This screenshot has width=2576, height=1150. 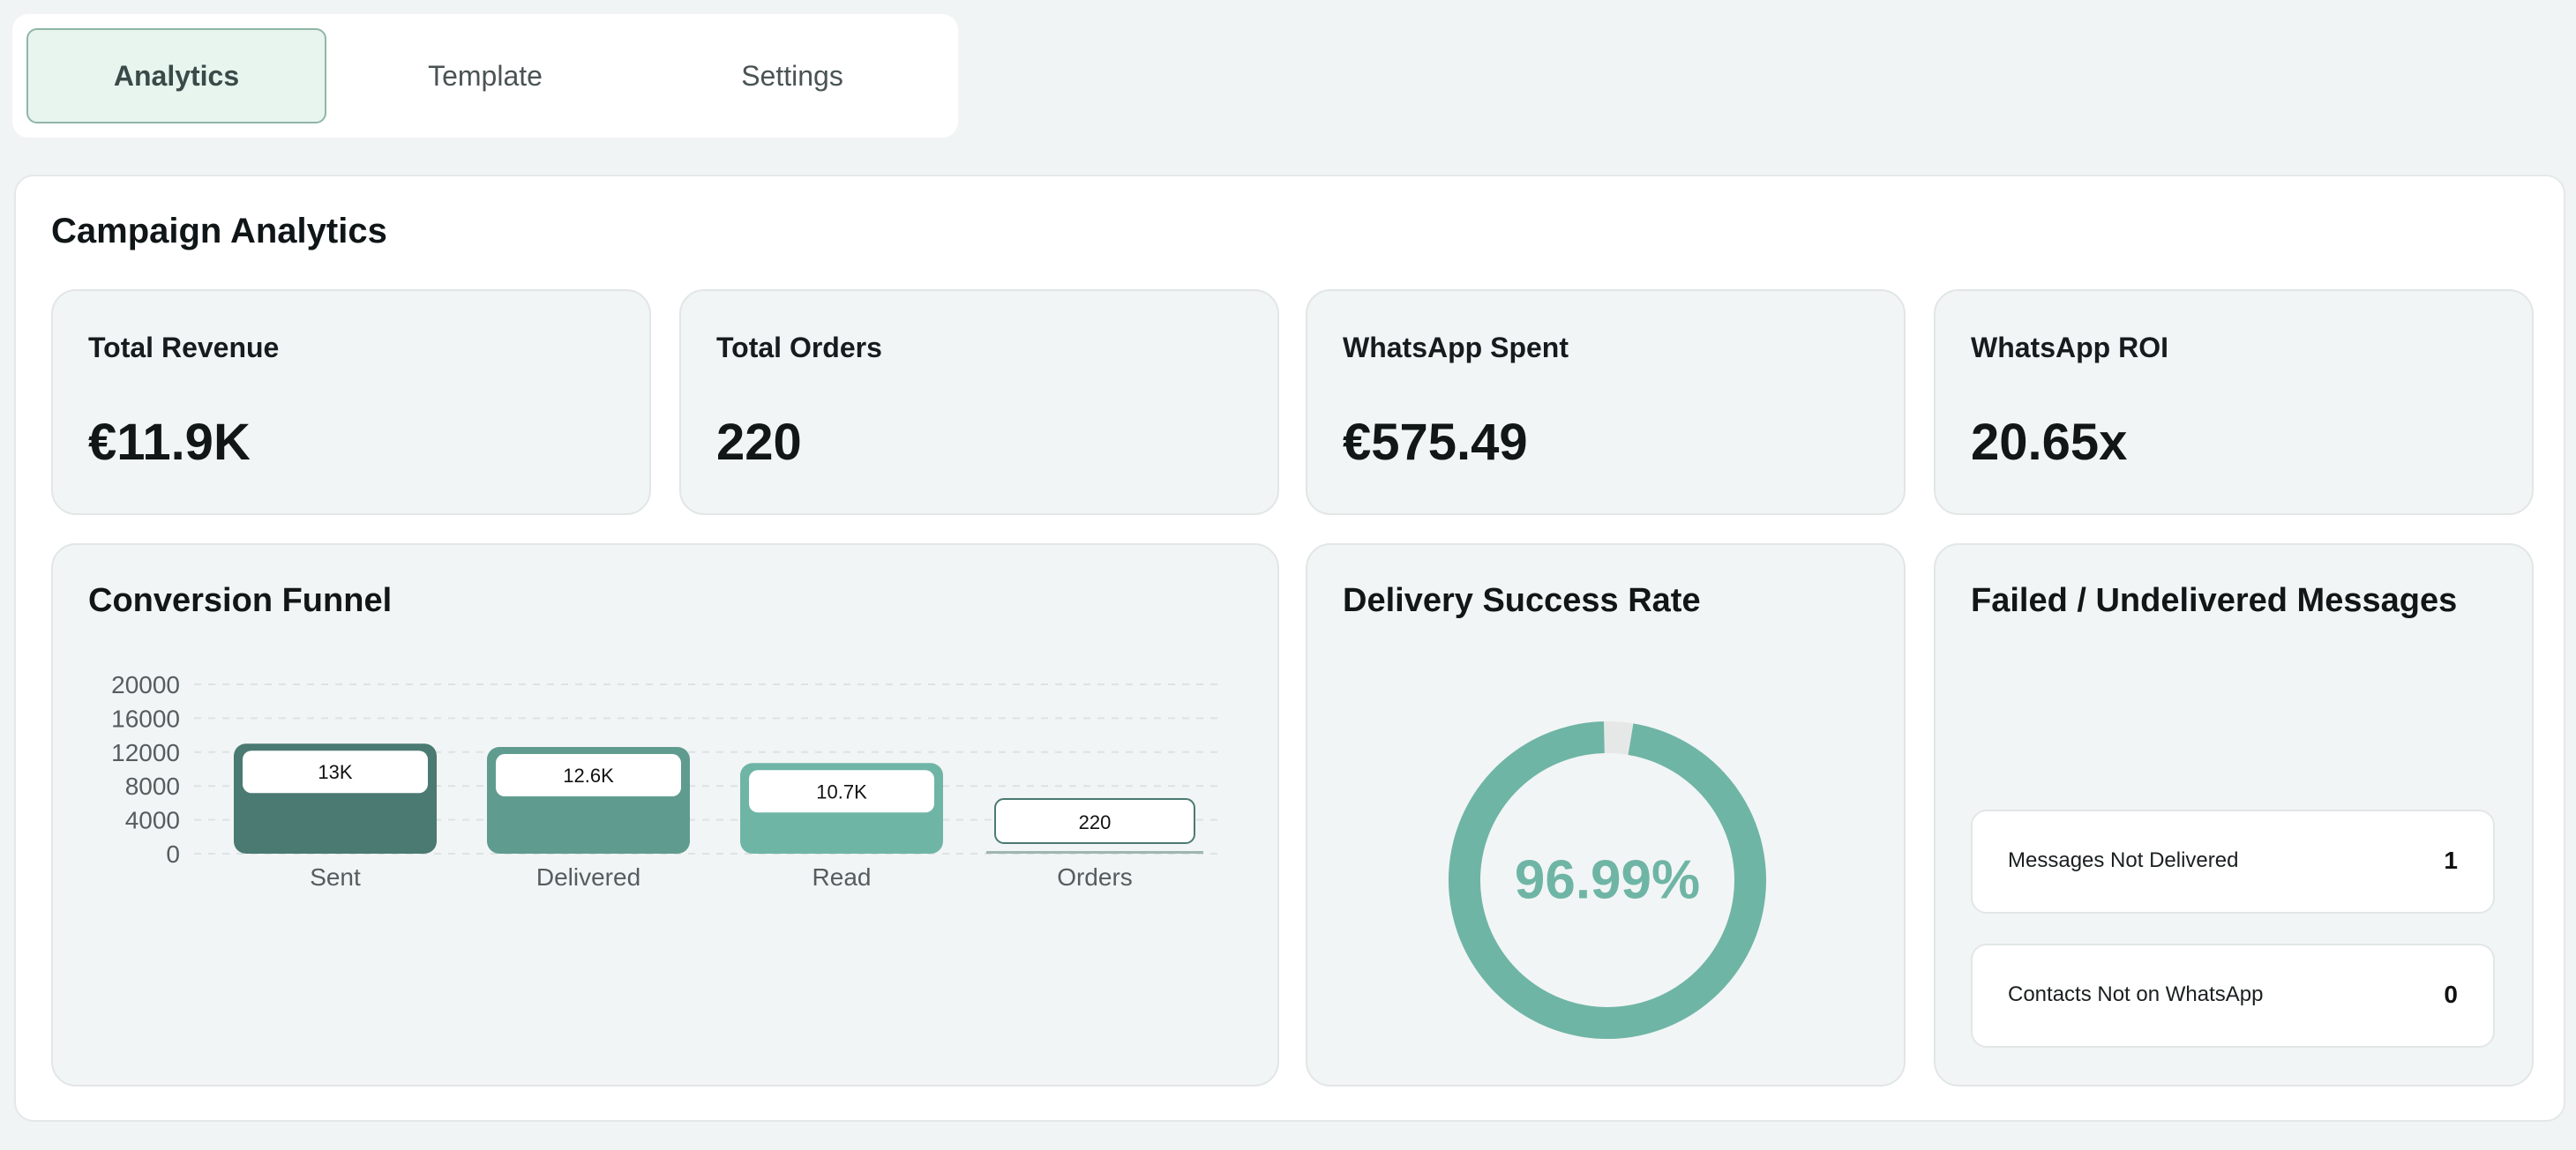 What do you see at coordinates (173, 854) in the screenshot?
I see `y-tick-label: 0` at bounding box center [173, 854].